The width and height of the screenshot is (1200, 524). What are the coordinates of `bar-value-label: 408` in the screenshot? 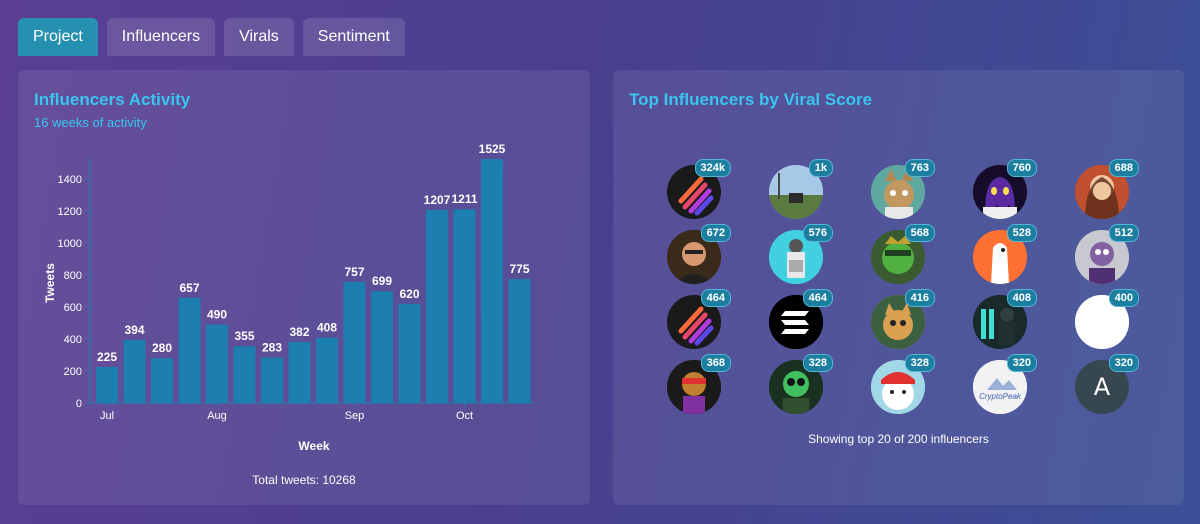 It's located at (327, 328).